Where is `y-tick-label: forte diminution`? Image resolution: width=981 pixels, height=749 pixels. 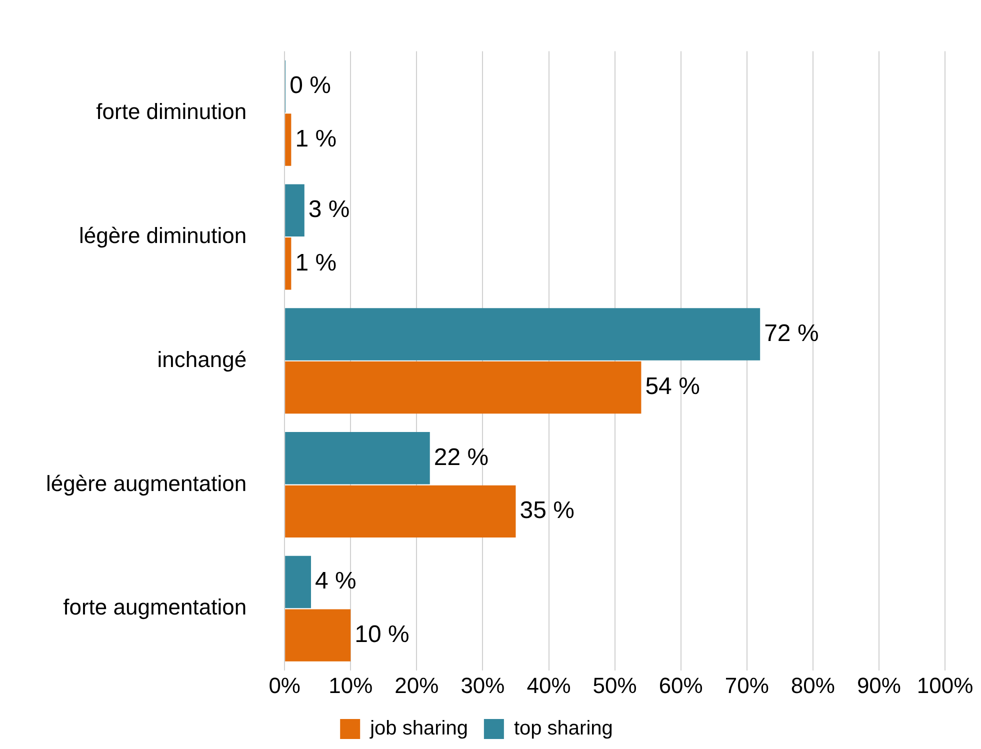 y-tick-label: forte diminution is located at coordinates (171, 111).